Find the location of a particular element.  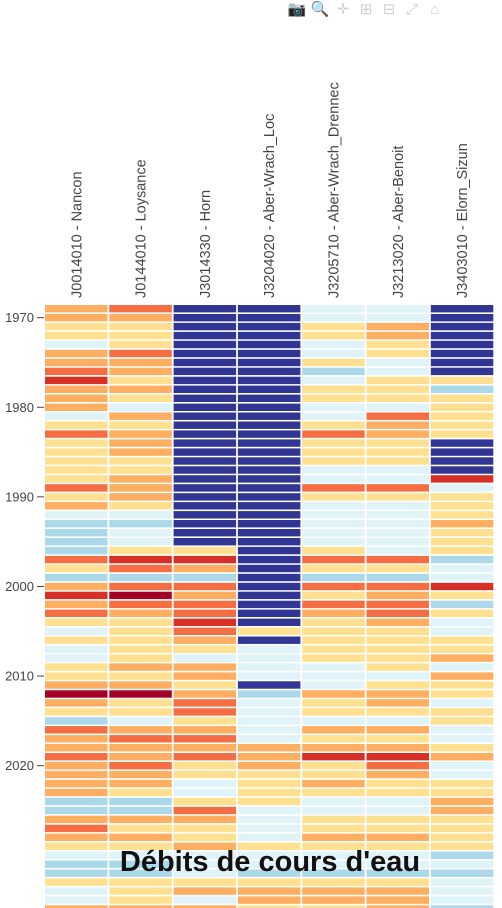

pan-icon: ✛ is located at coordinates (343, 9).